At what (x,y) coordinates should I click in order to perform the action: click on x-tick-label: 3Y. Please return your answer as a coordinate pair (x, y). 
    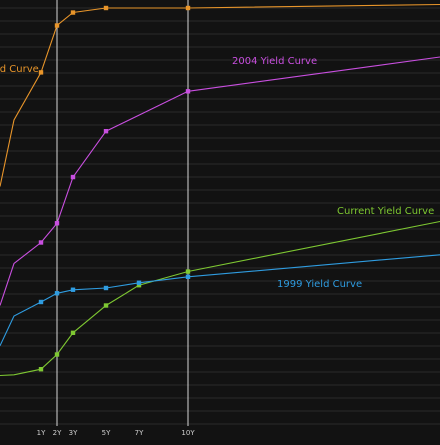
    Looking at the image, I should click on (73, 433).